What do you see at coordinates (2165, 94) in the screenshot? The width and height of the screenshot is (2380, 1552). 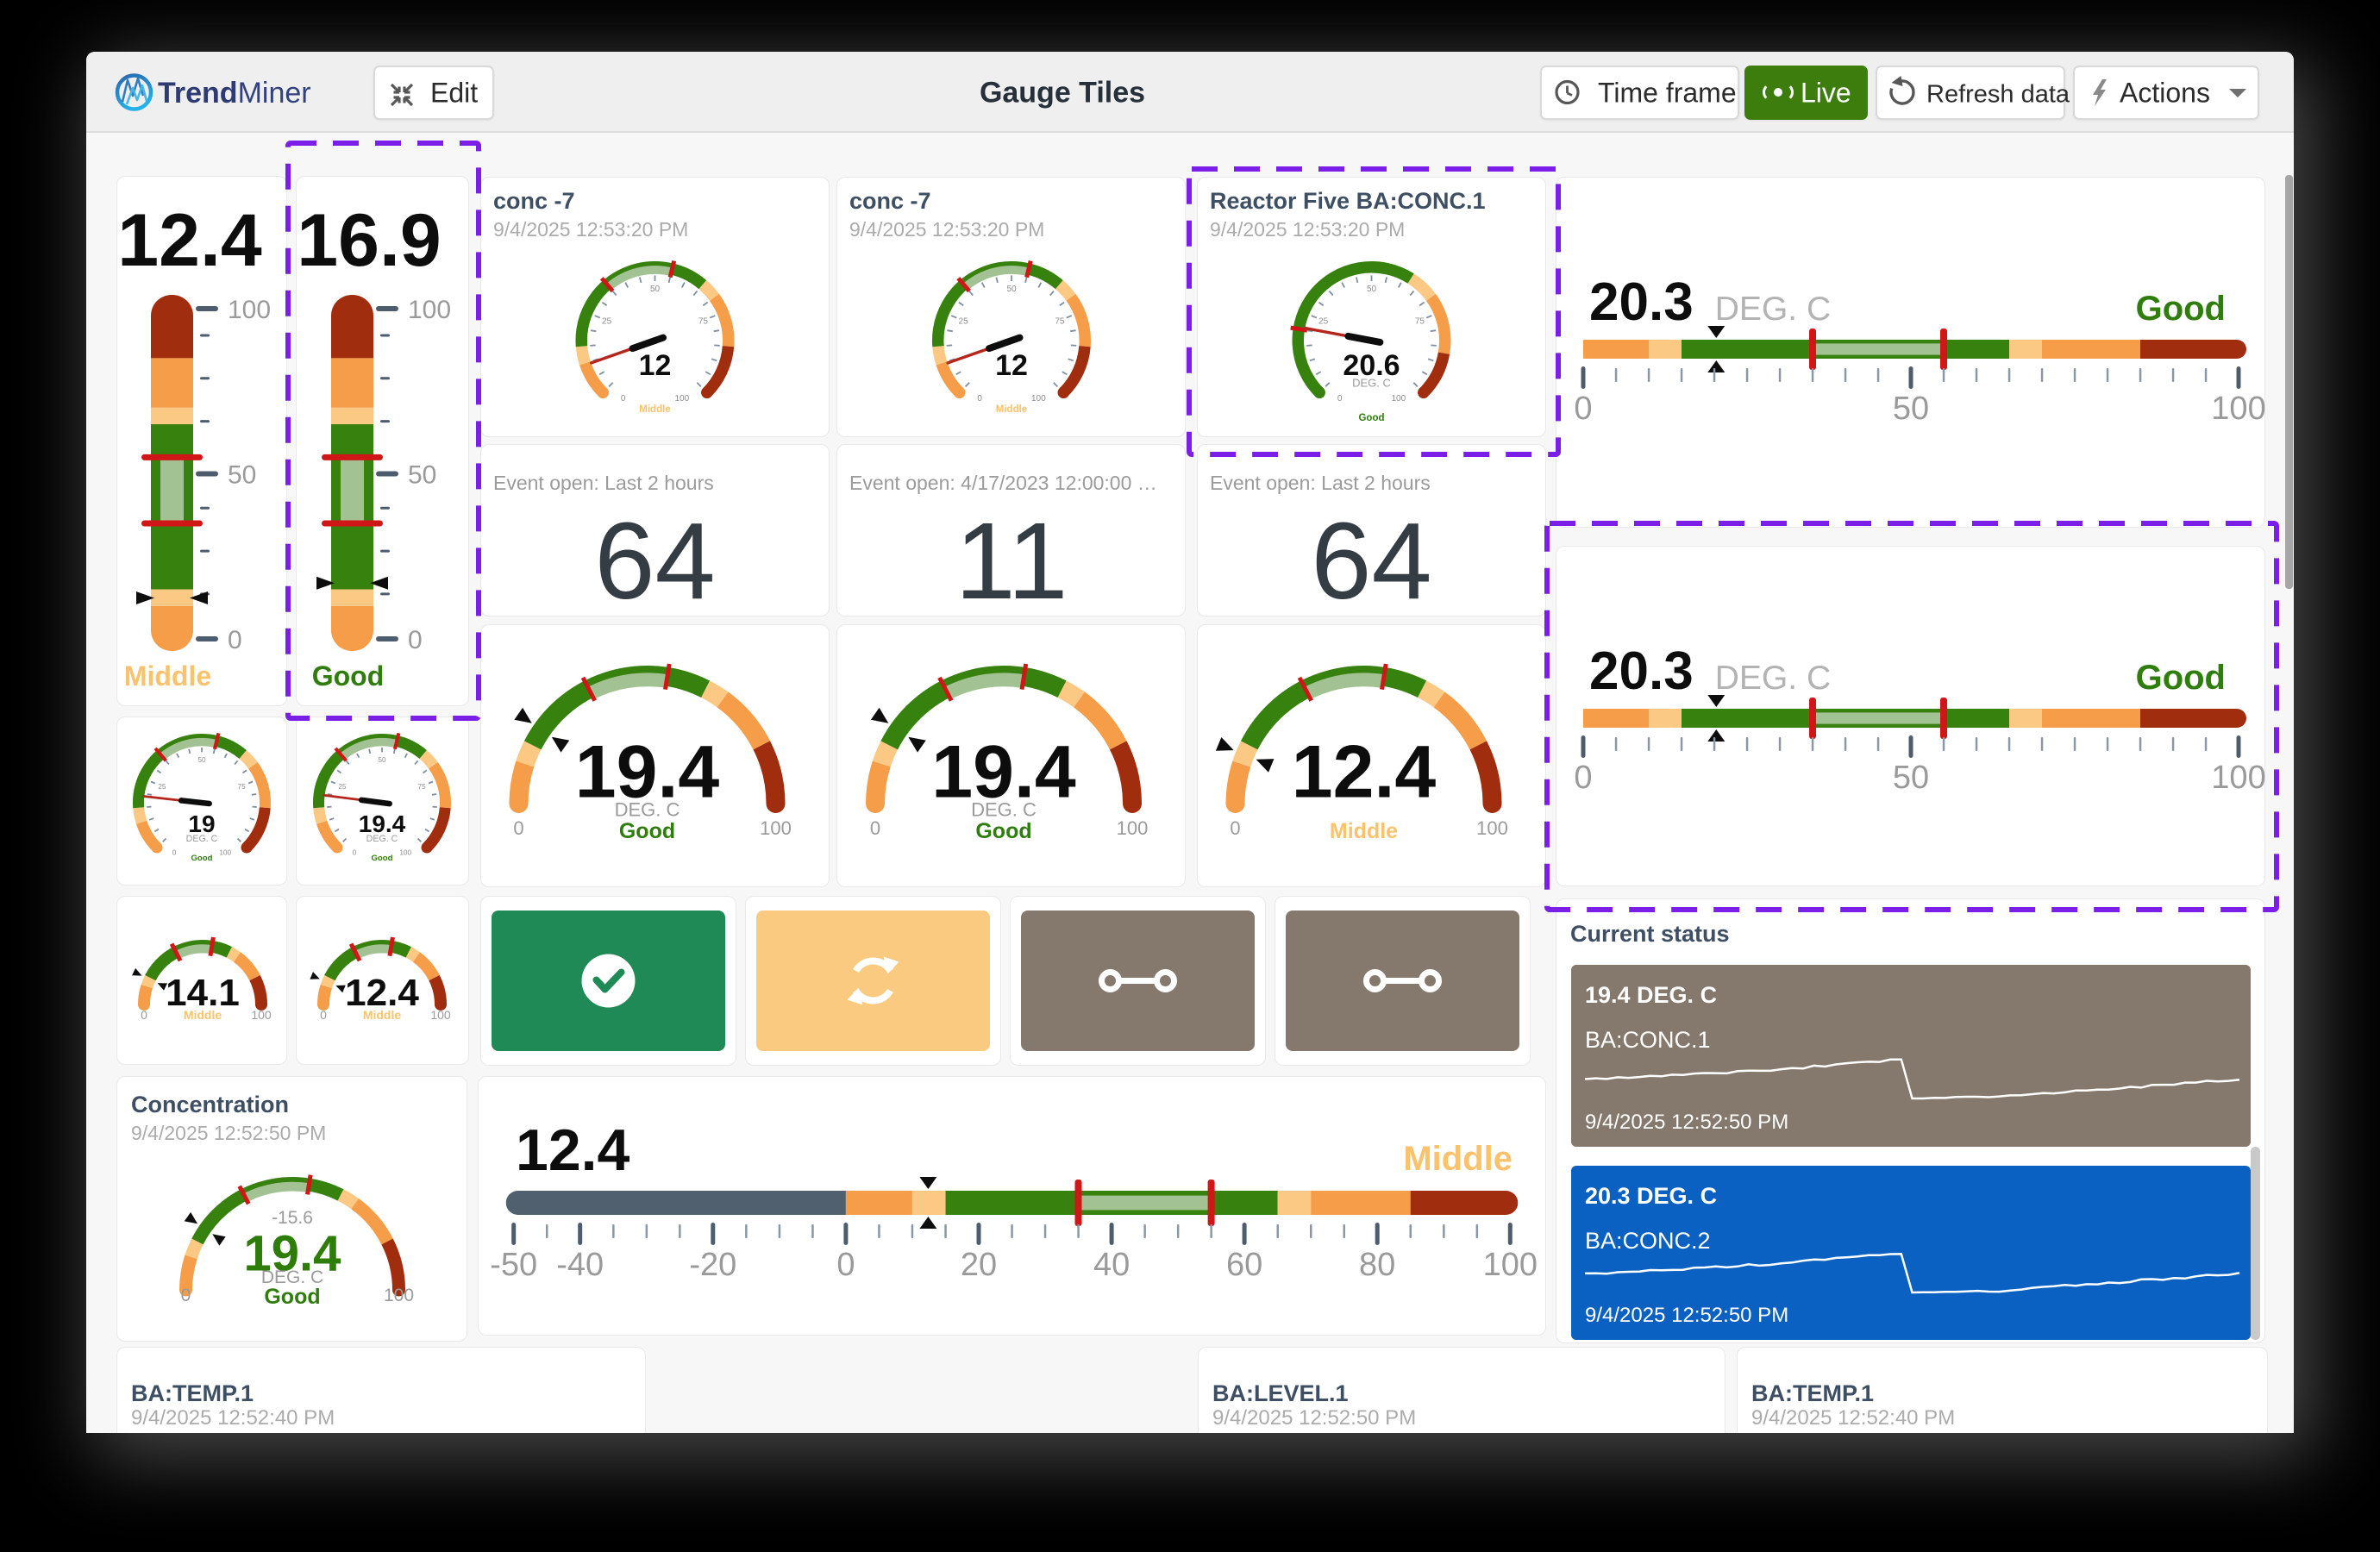 I see `svg-text: Actions` at bounding box center [2165, 94].